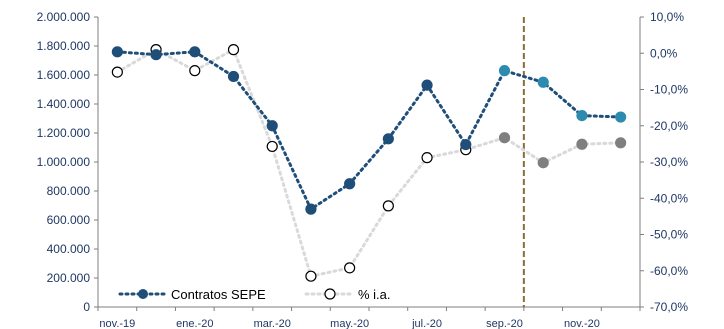 The width and height of the screenshot is (724, 329). I want to click on y-left-tick-label: 1.000.000, so click(64, 162).